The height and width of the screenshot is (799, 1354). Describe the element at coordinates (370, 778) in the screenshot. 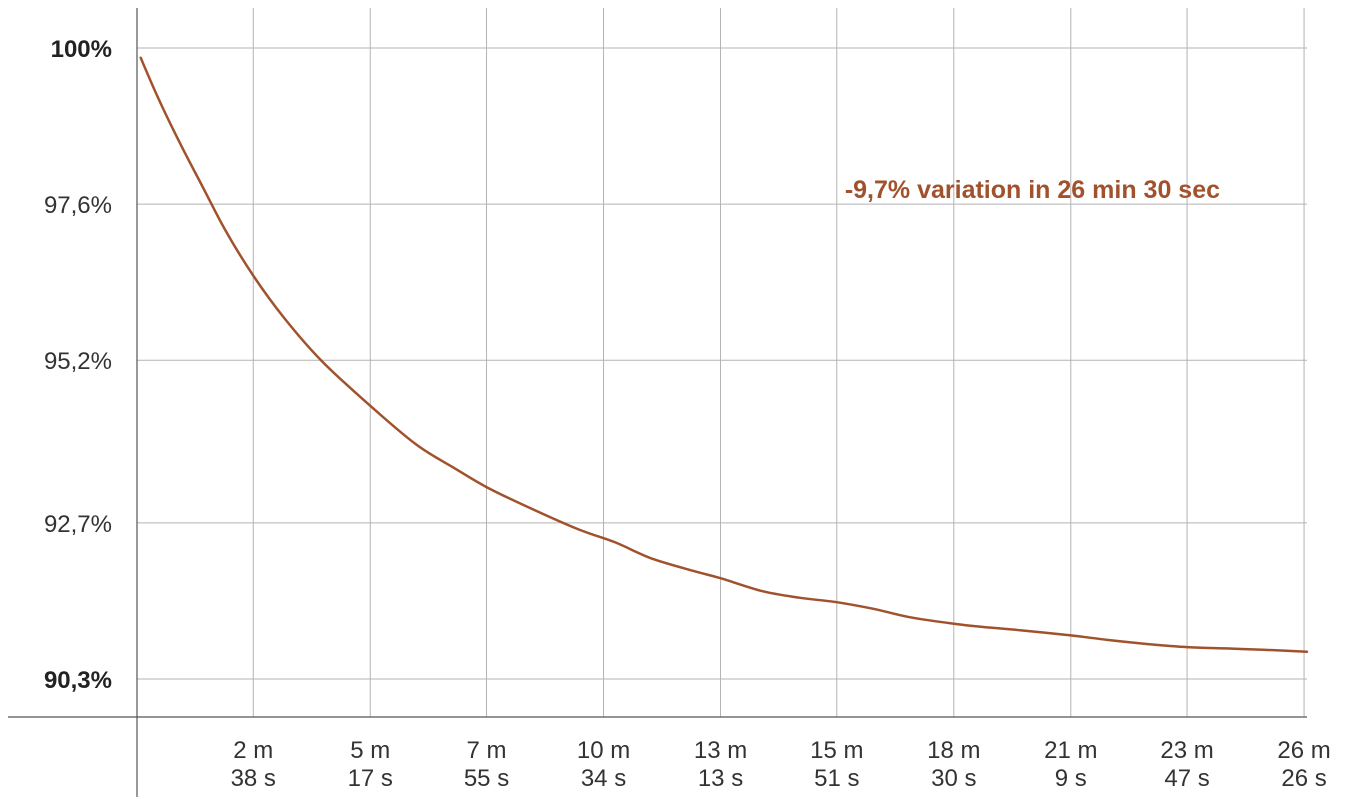

I see `x-tick-label-seconds: 17 s` at that location.